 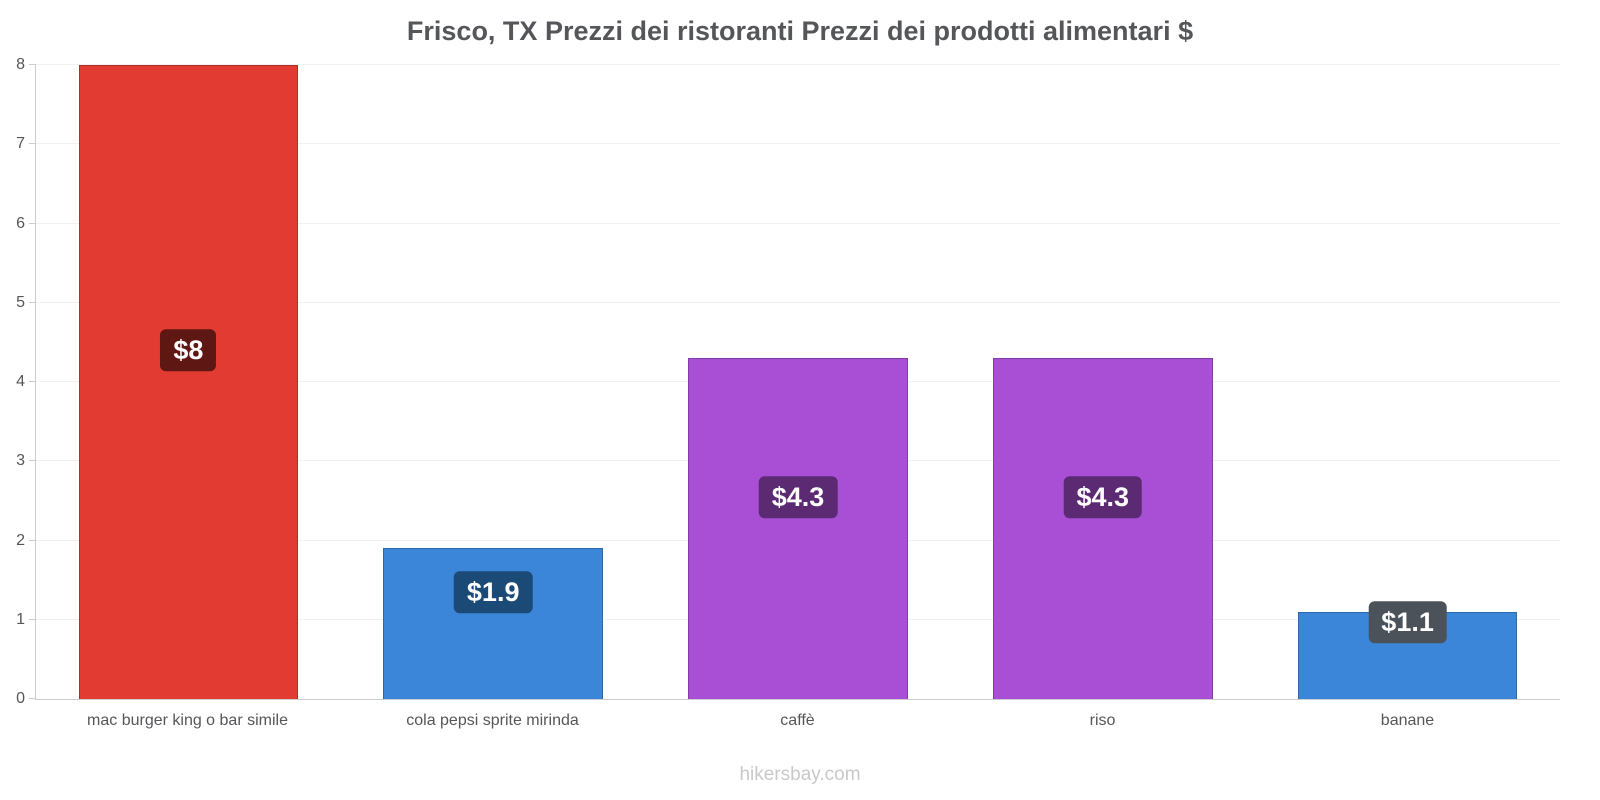 I want to click on bar-value-label: $8, so click(x=188, y=350).